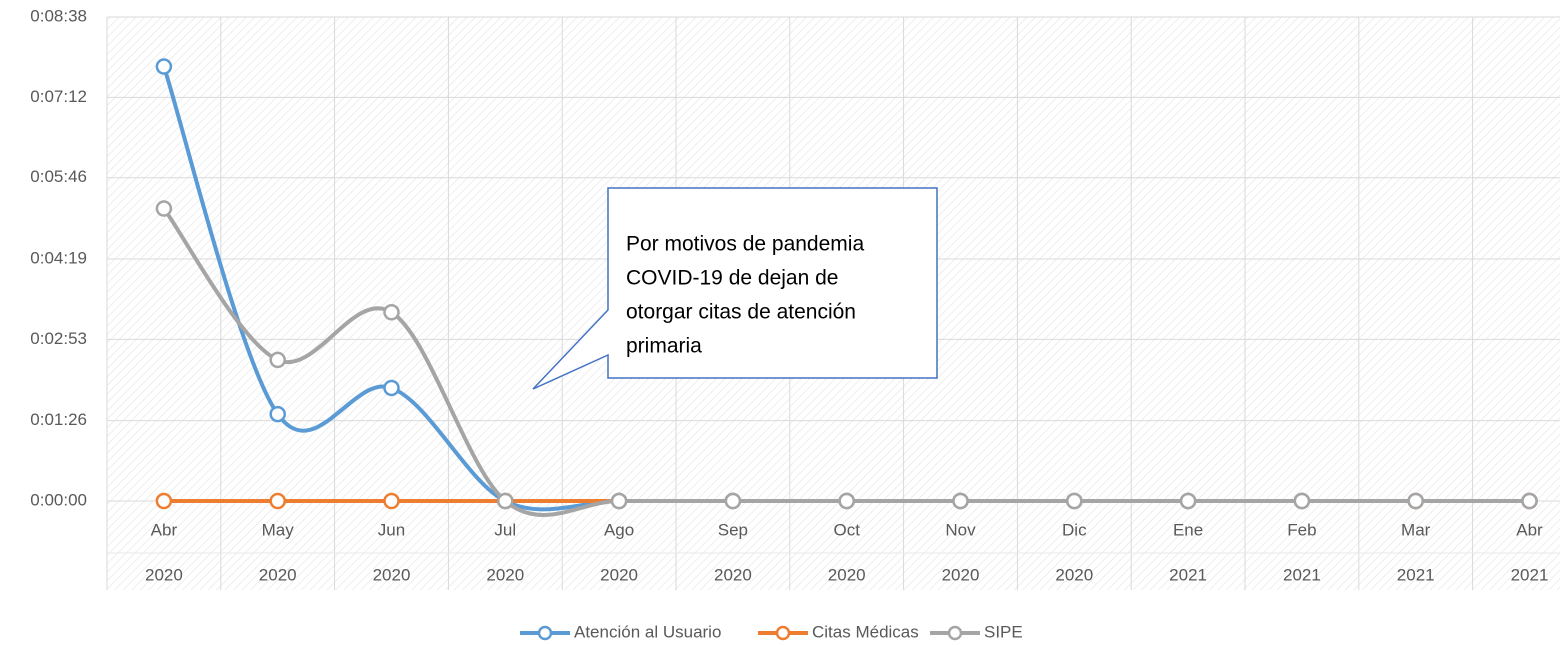 The width and height of the screenshot is (1566, 645). I want to click on y-tick-label: 0:00:00, so click(58, 499).